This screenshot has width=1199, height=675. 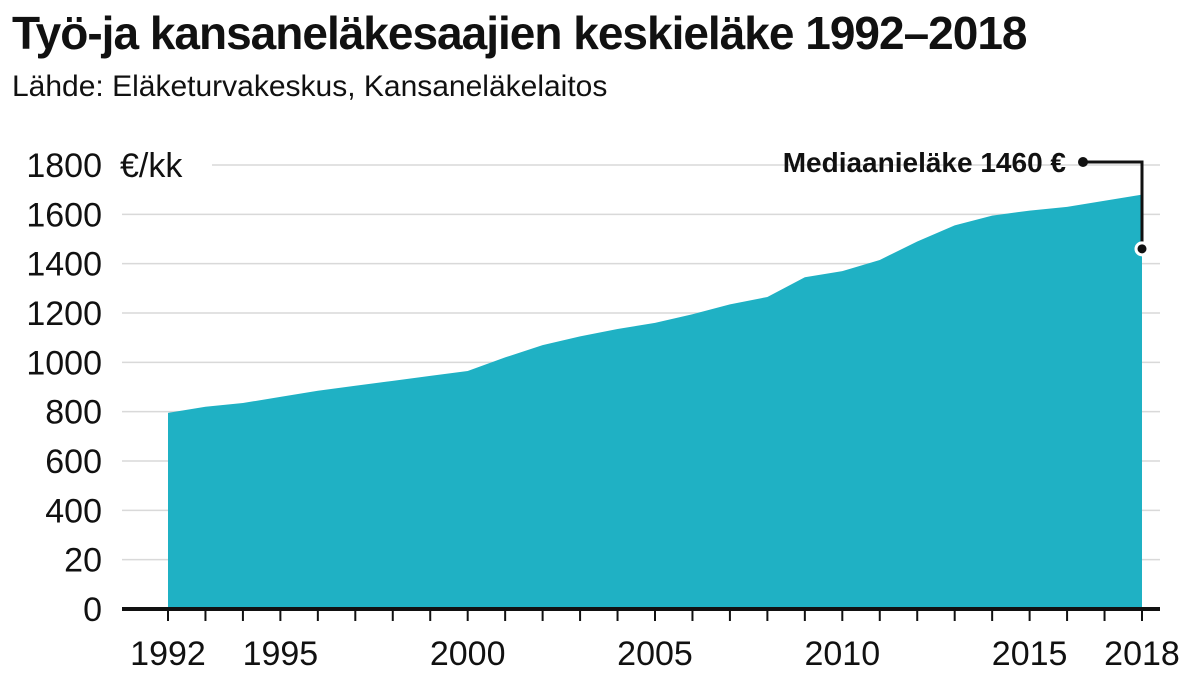 What do you see at coordinates (1142, 654) in the screenshot?
I see `x-tick-label: 2018` at bounding box center [1142, 654].